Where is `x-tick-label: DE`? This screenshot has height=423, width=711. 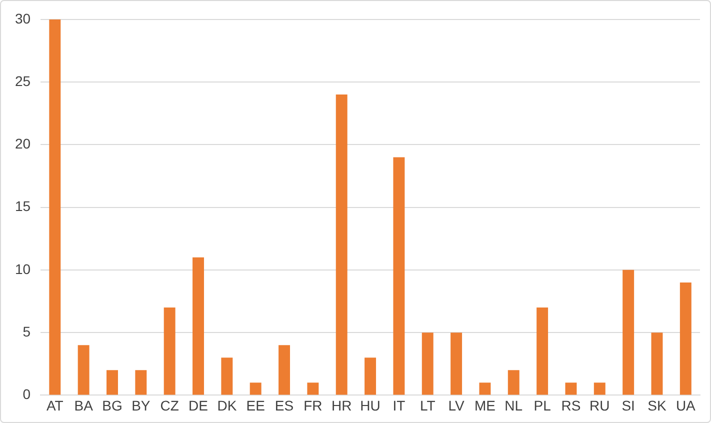 x-tick-label: DE is located at coordinates (198, 405).